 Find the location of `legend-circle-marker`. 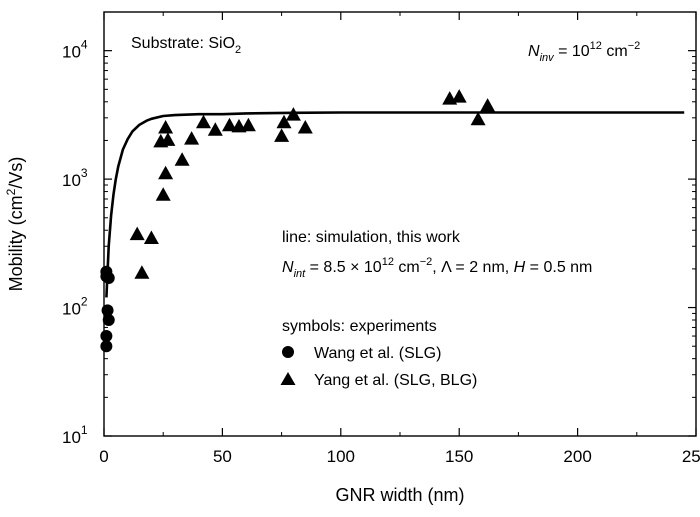

legend-circle-marker is located at coordinates (288, 352).